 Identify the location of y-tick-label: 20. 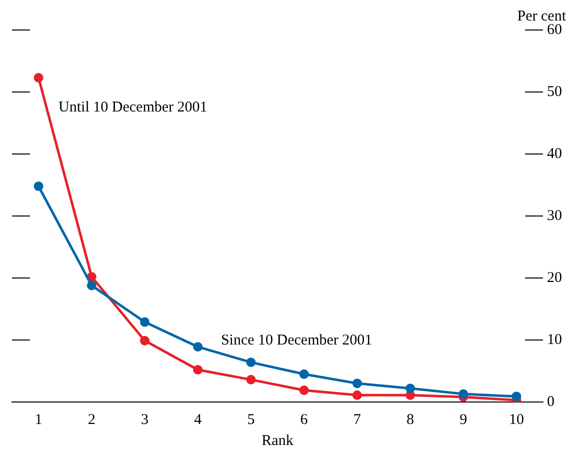
(554, 278).